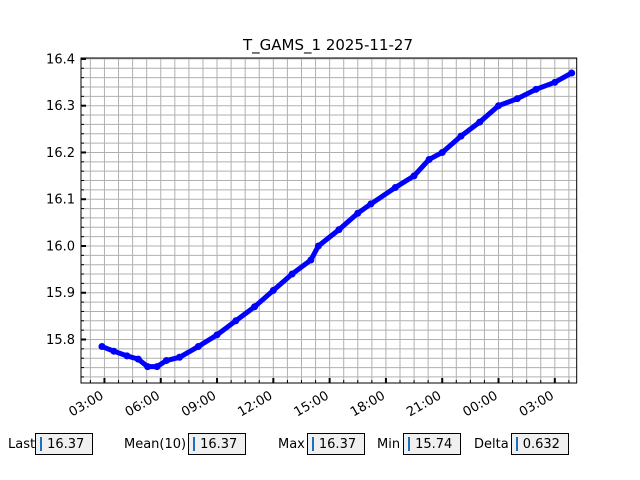  What do you see at coordinates (389, 444) in the screenshot?
I see `stat-min-label: Min` at bounding box center [389, 444].